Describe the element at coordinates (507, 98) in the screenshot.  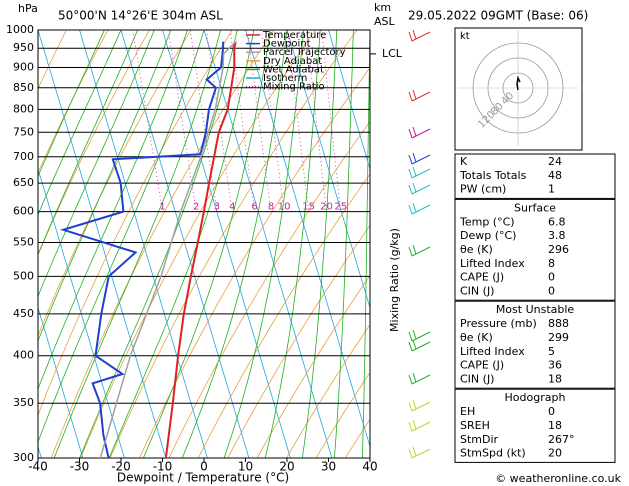
I see `hodograph-ring-label: 40` at that location.